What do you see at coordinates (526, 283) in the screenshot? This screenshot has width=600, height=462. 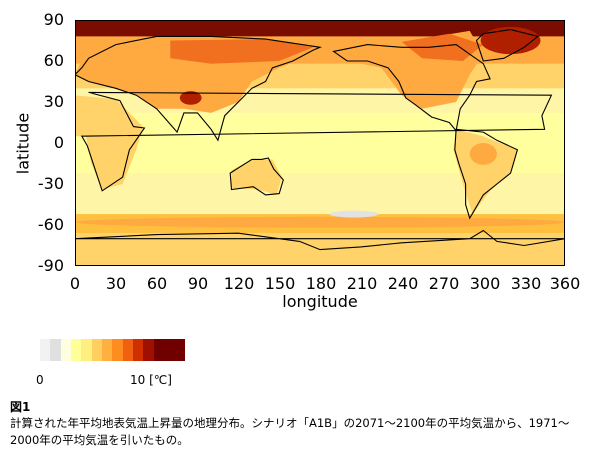 I see `x-tick-label: 330` at bounding box center [526, 283].